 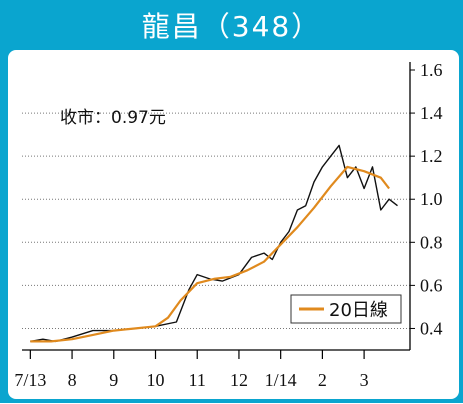 I want to click on x-tick-label: 10, so click(x=156, y=380).